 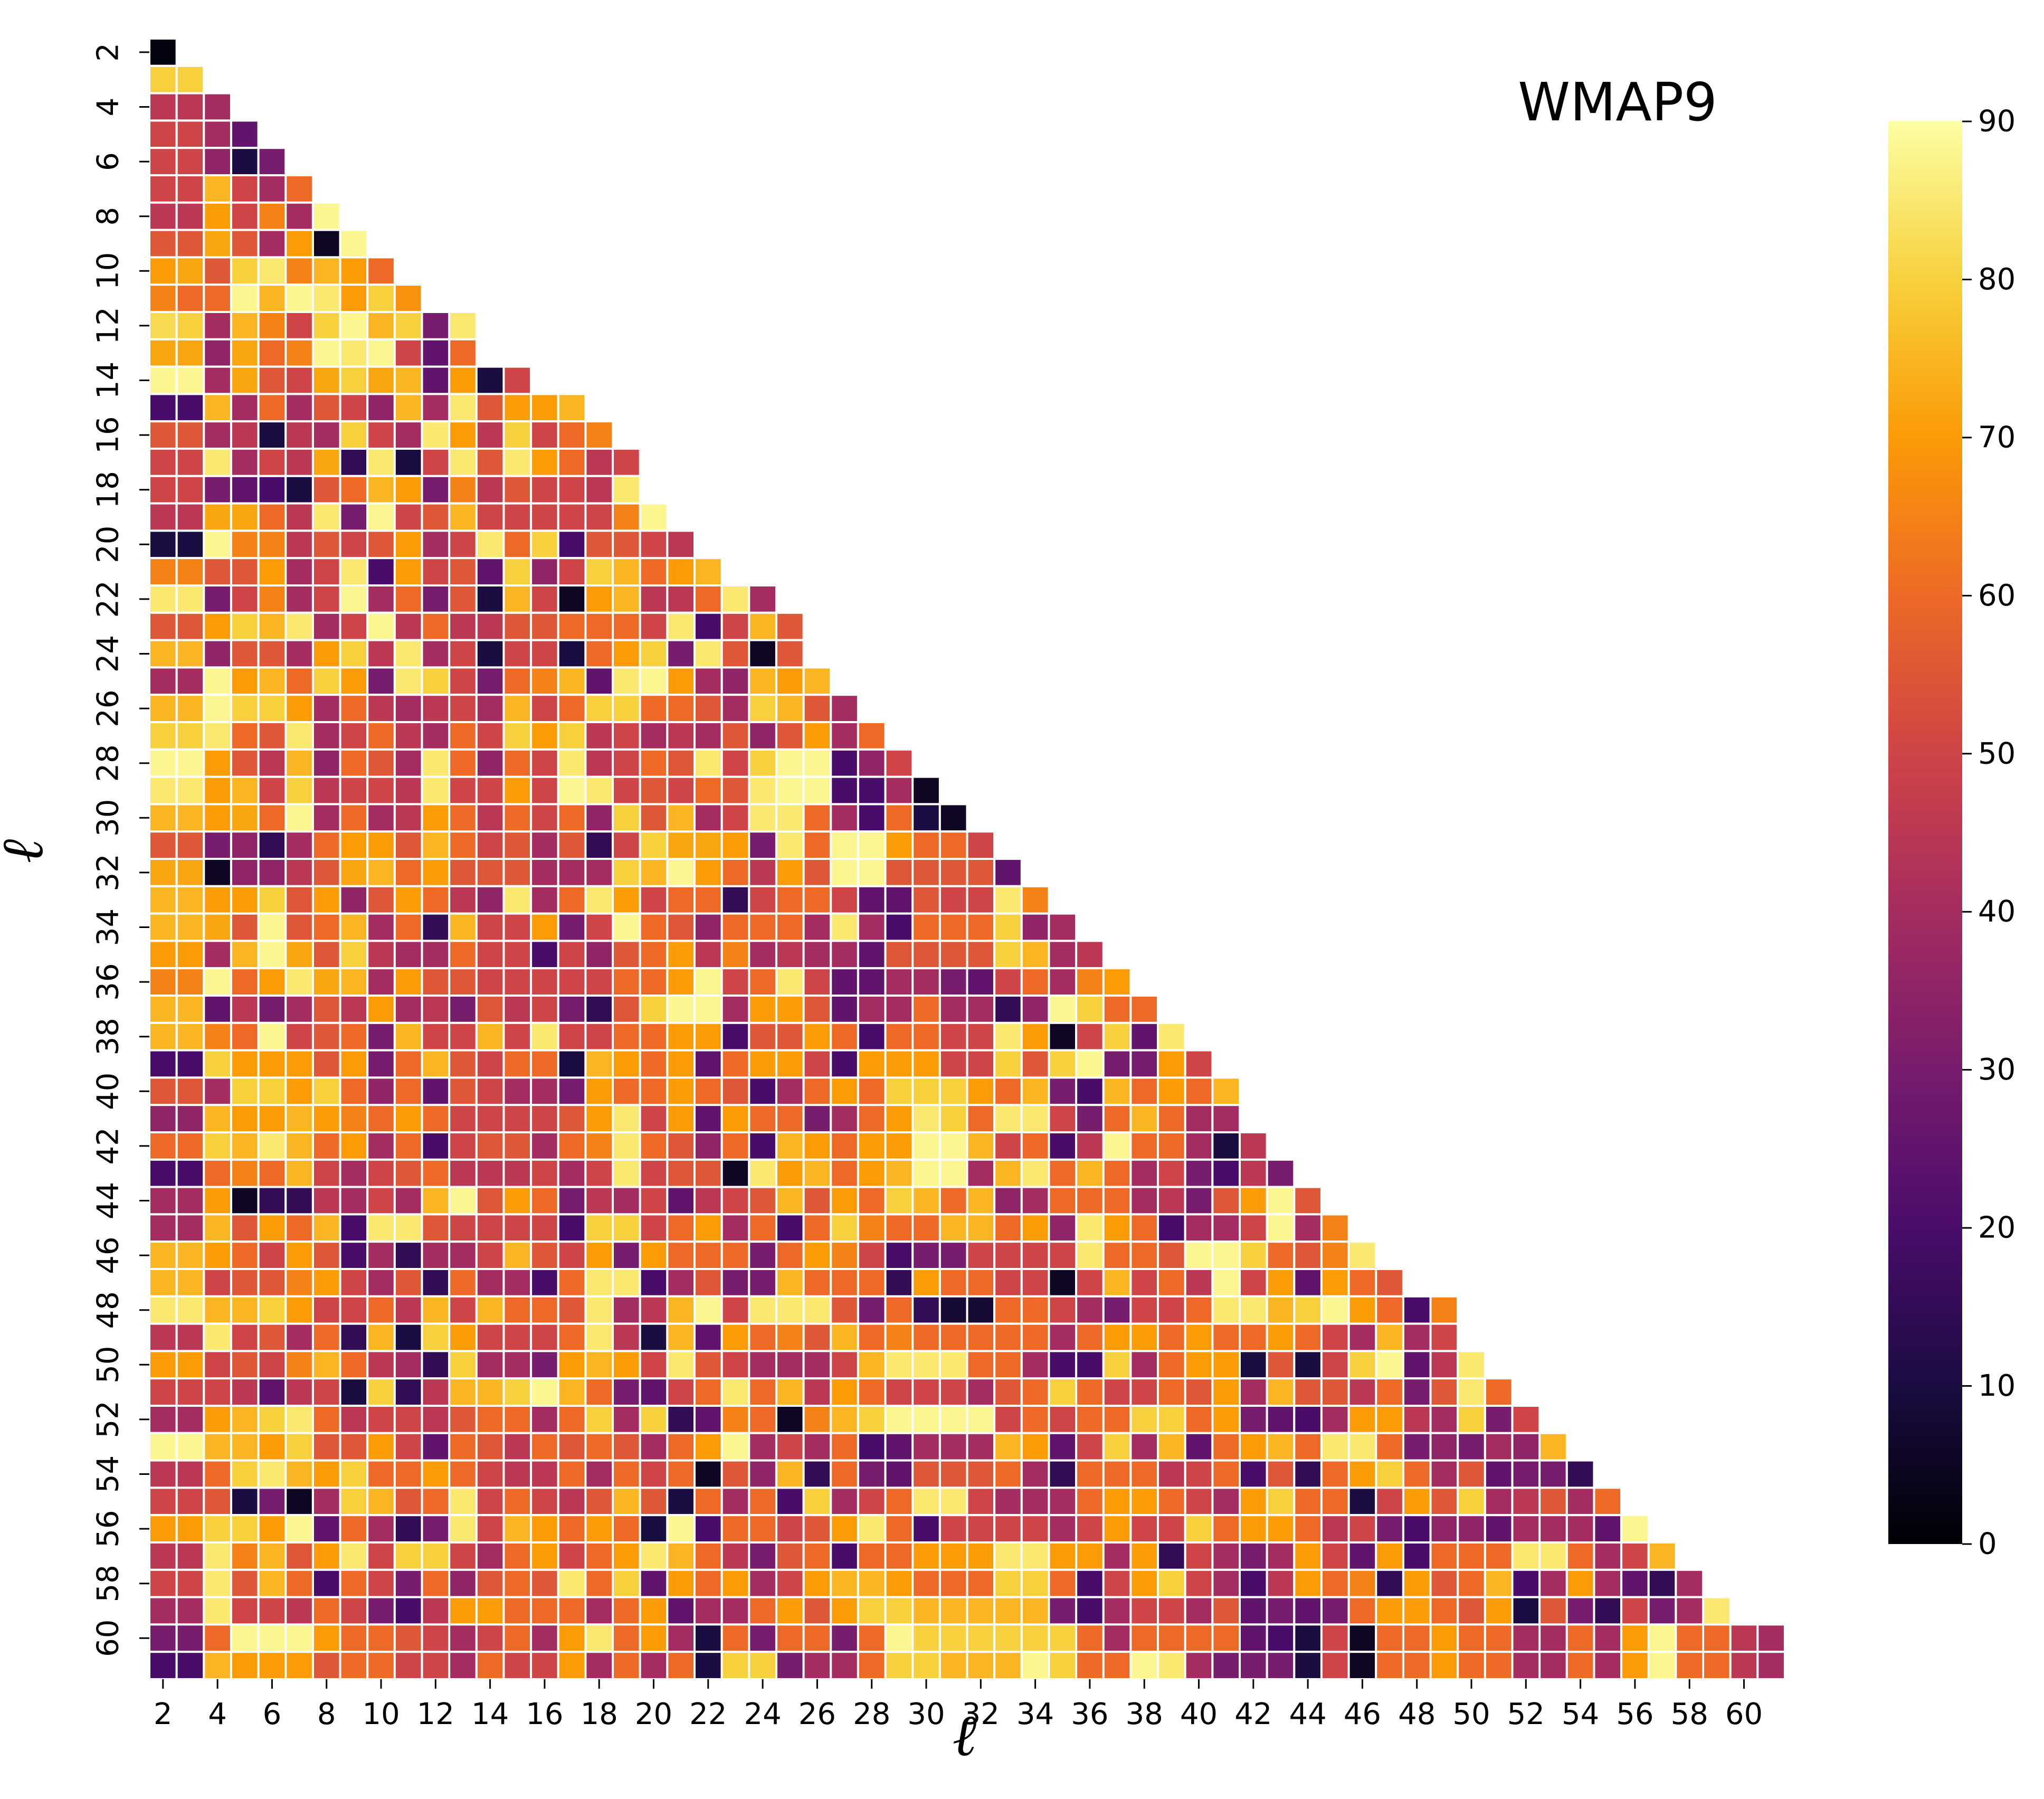 I want to click on y-tick-label: 38, so click(x=108, y=1036).